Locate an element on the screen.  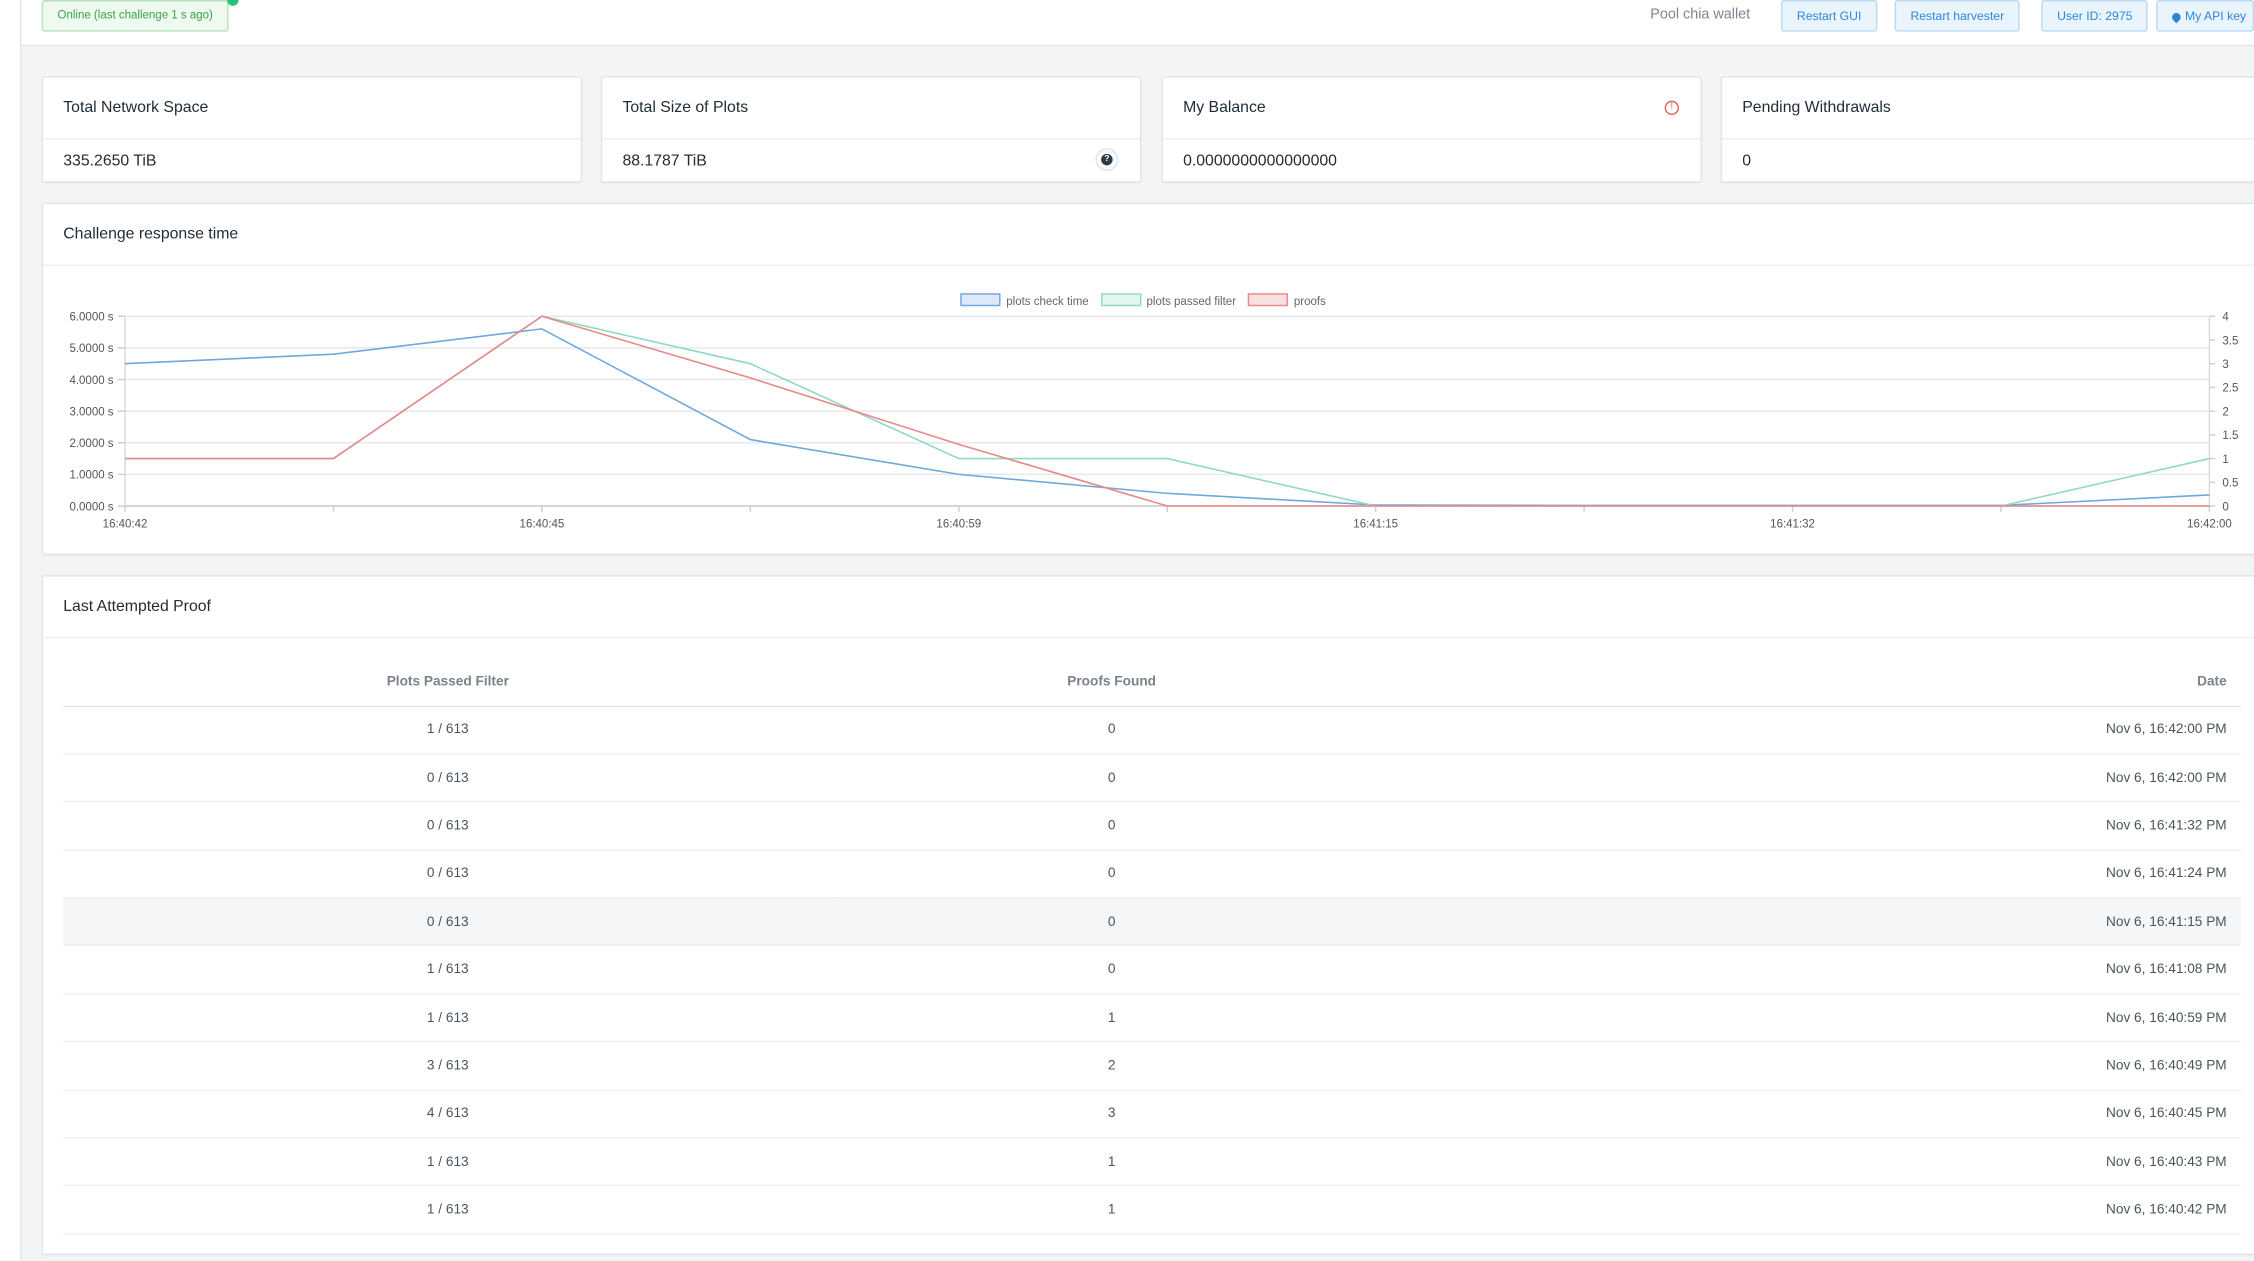
column-header: Date is located at coordinates (1816, 682).